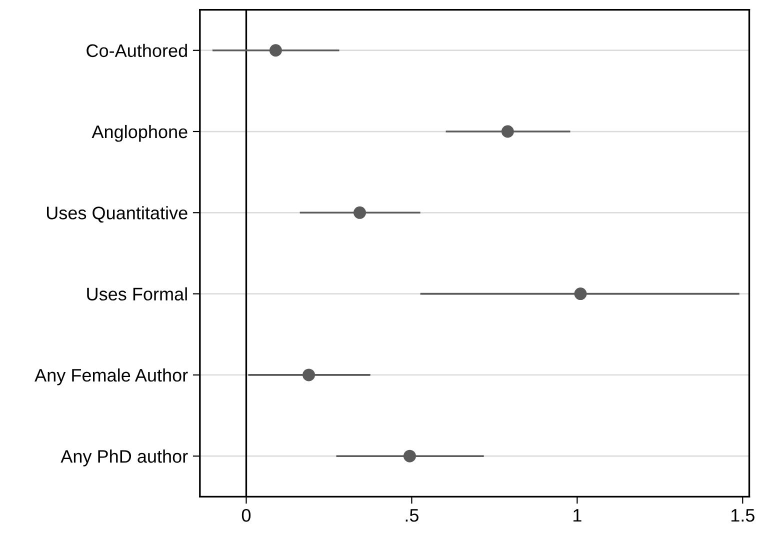 Image resolution: width=763 pixels, height=544 pixels. Describe the element at coordinates (578, 515) in the screenshot. I see `x-tick-label: 1` at that location.